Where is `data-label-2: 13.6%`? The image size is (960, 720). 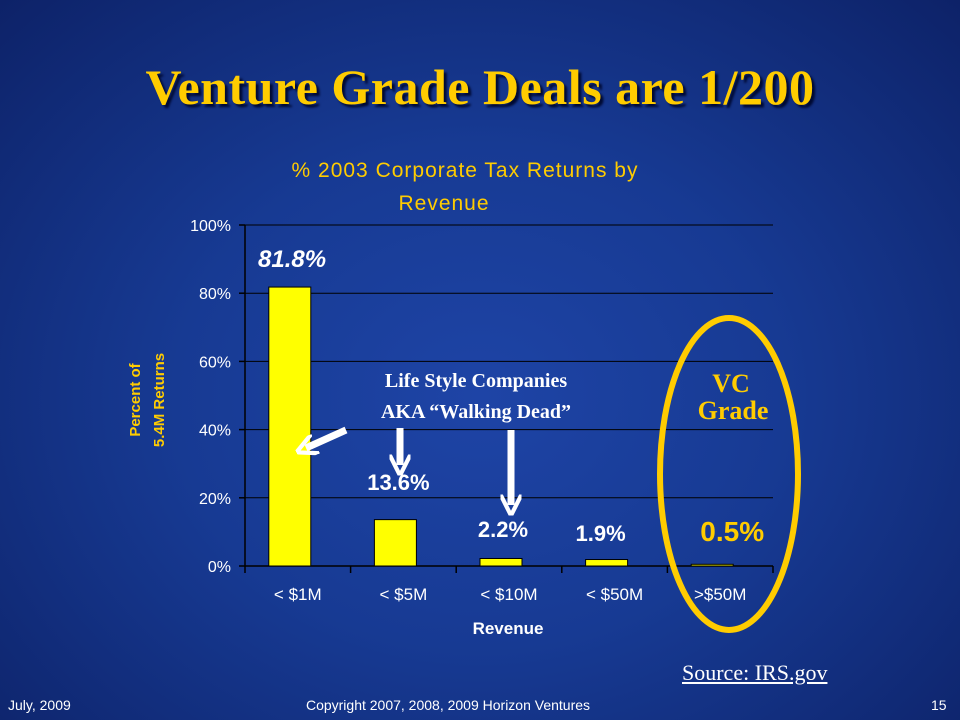 data-label-2: 13.6% is located at coordinates (398, 482).